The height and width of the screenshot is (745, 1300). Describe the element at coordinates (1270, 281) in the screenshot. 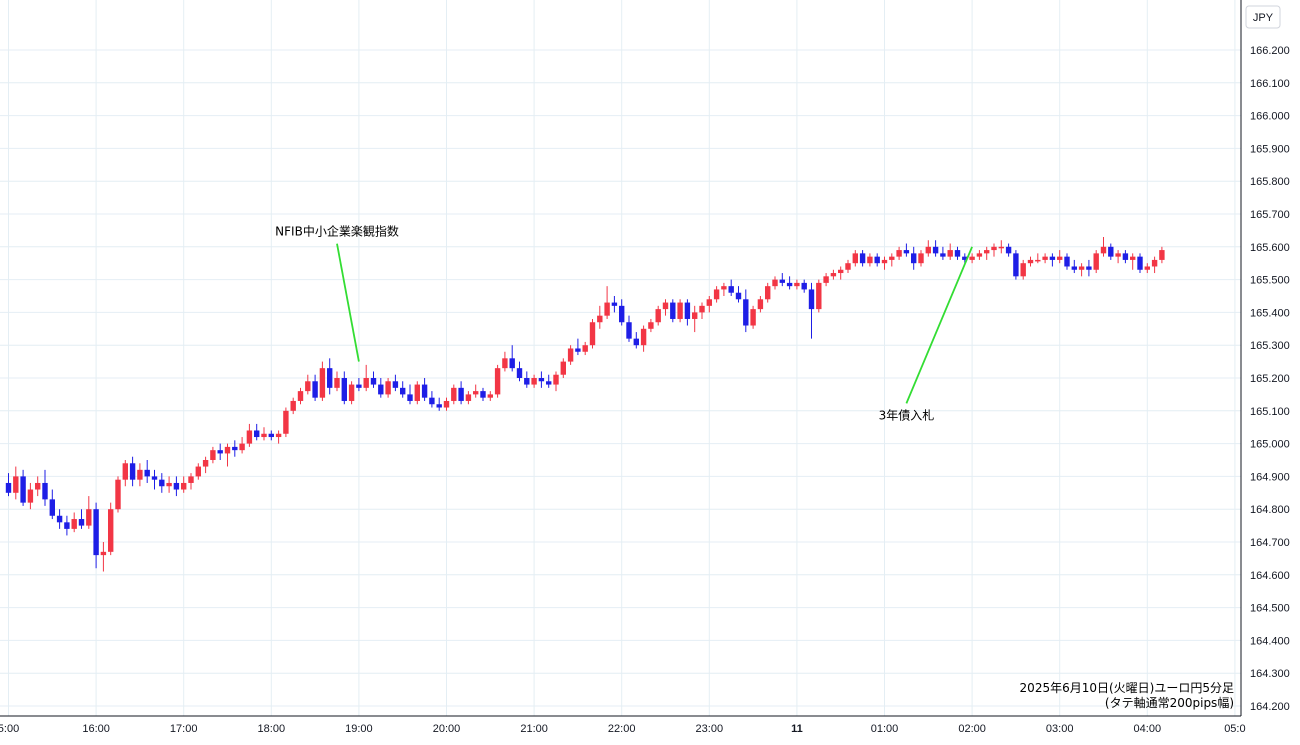

I see `y-tick-label: 165.500` at that location.